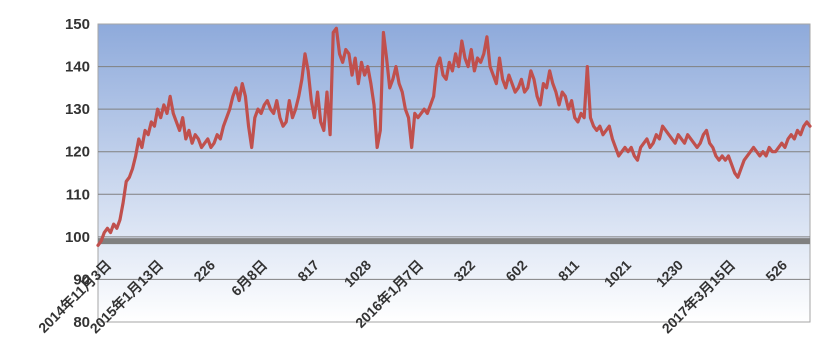  What do you see at coordinates (77, 237) in the screenshot?
I see `y-tick-label: 100` at bounding box center [77, 237].